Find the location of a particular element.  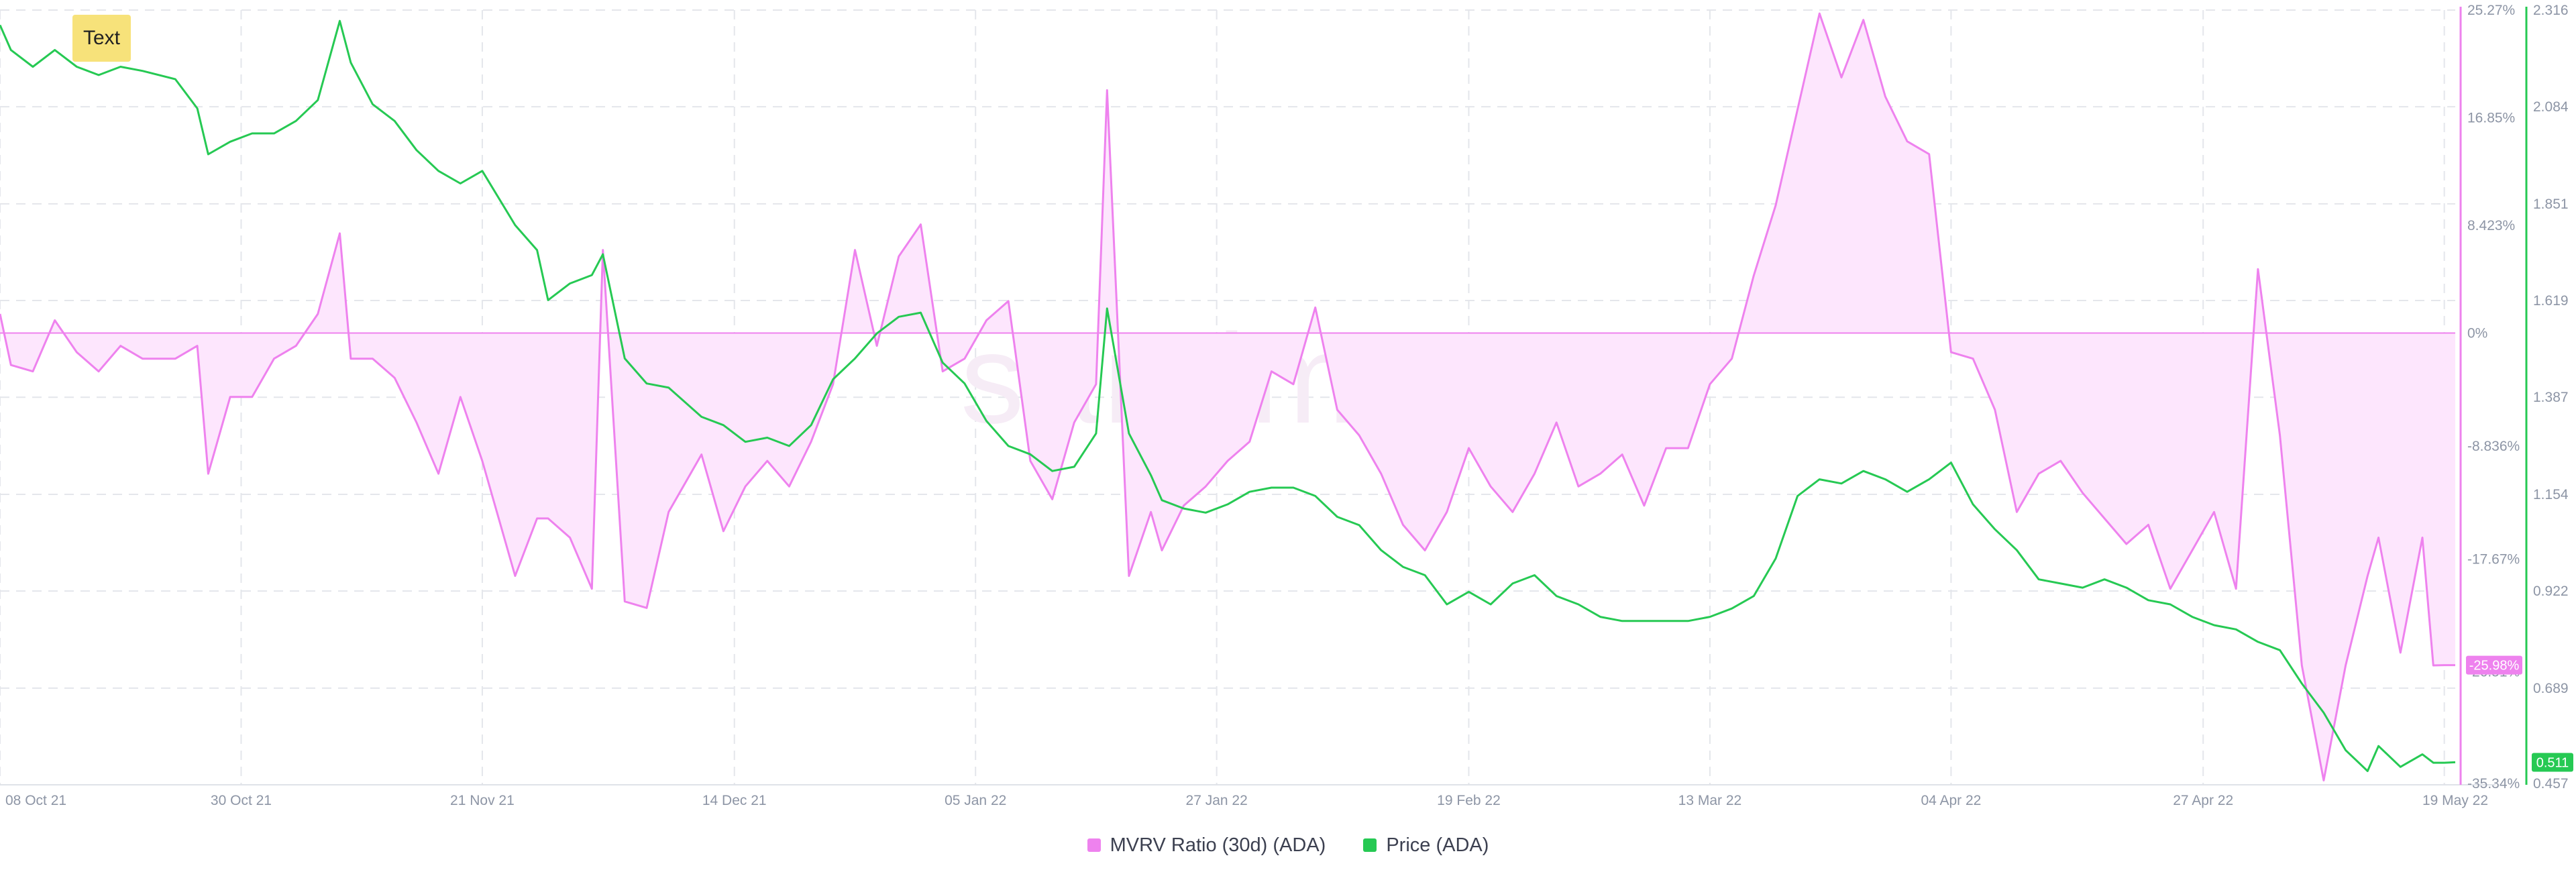

current-price-value: 0.511 is located at coordinates (2552, 762).